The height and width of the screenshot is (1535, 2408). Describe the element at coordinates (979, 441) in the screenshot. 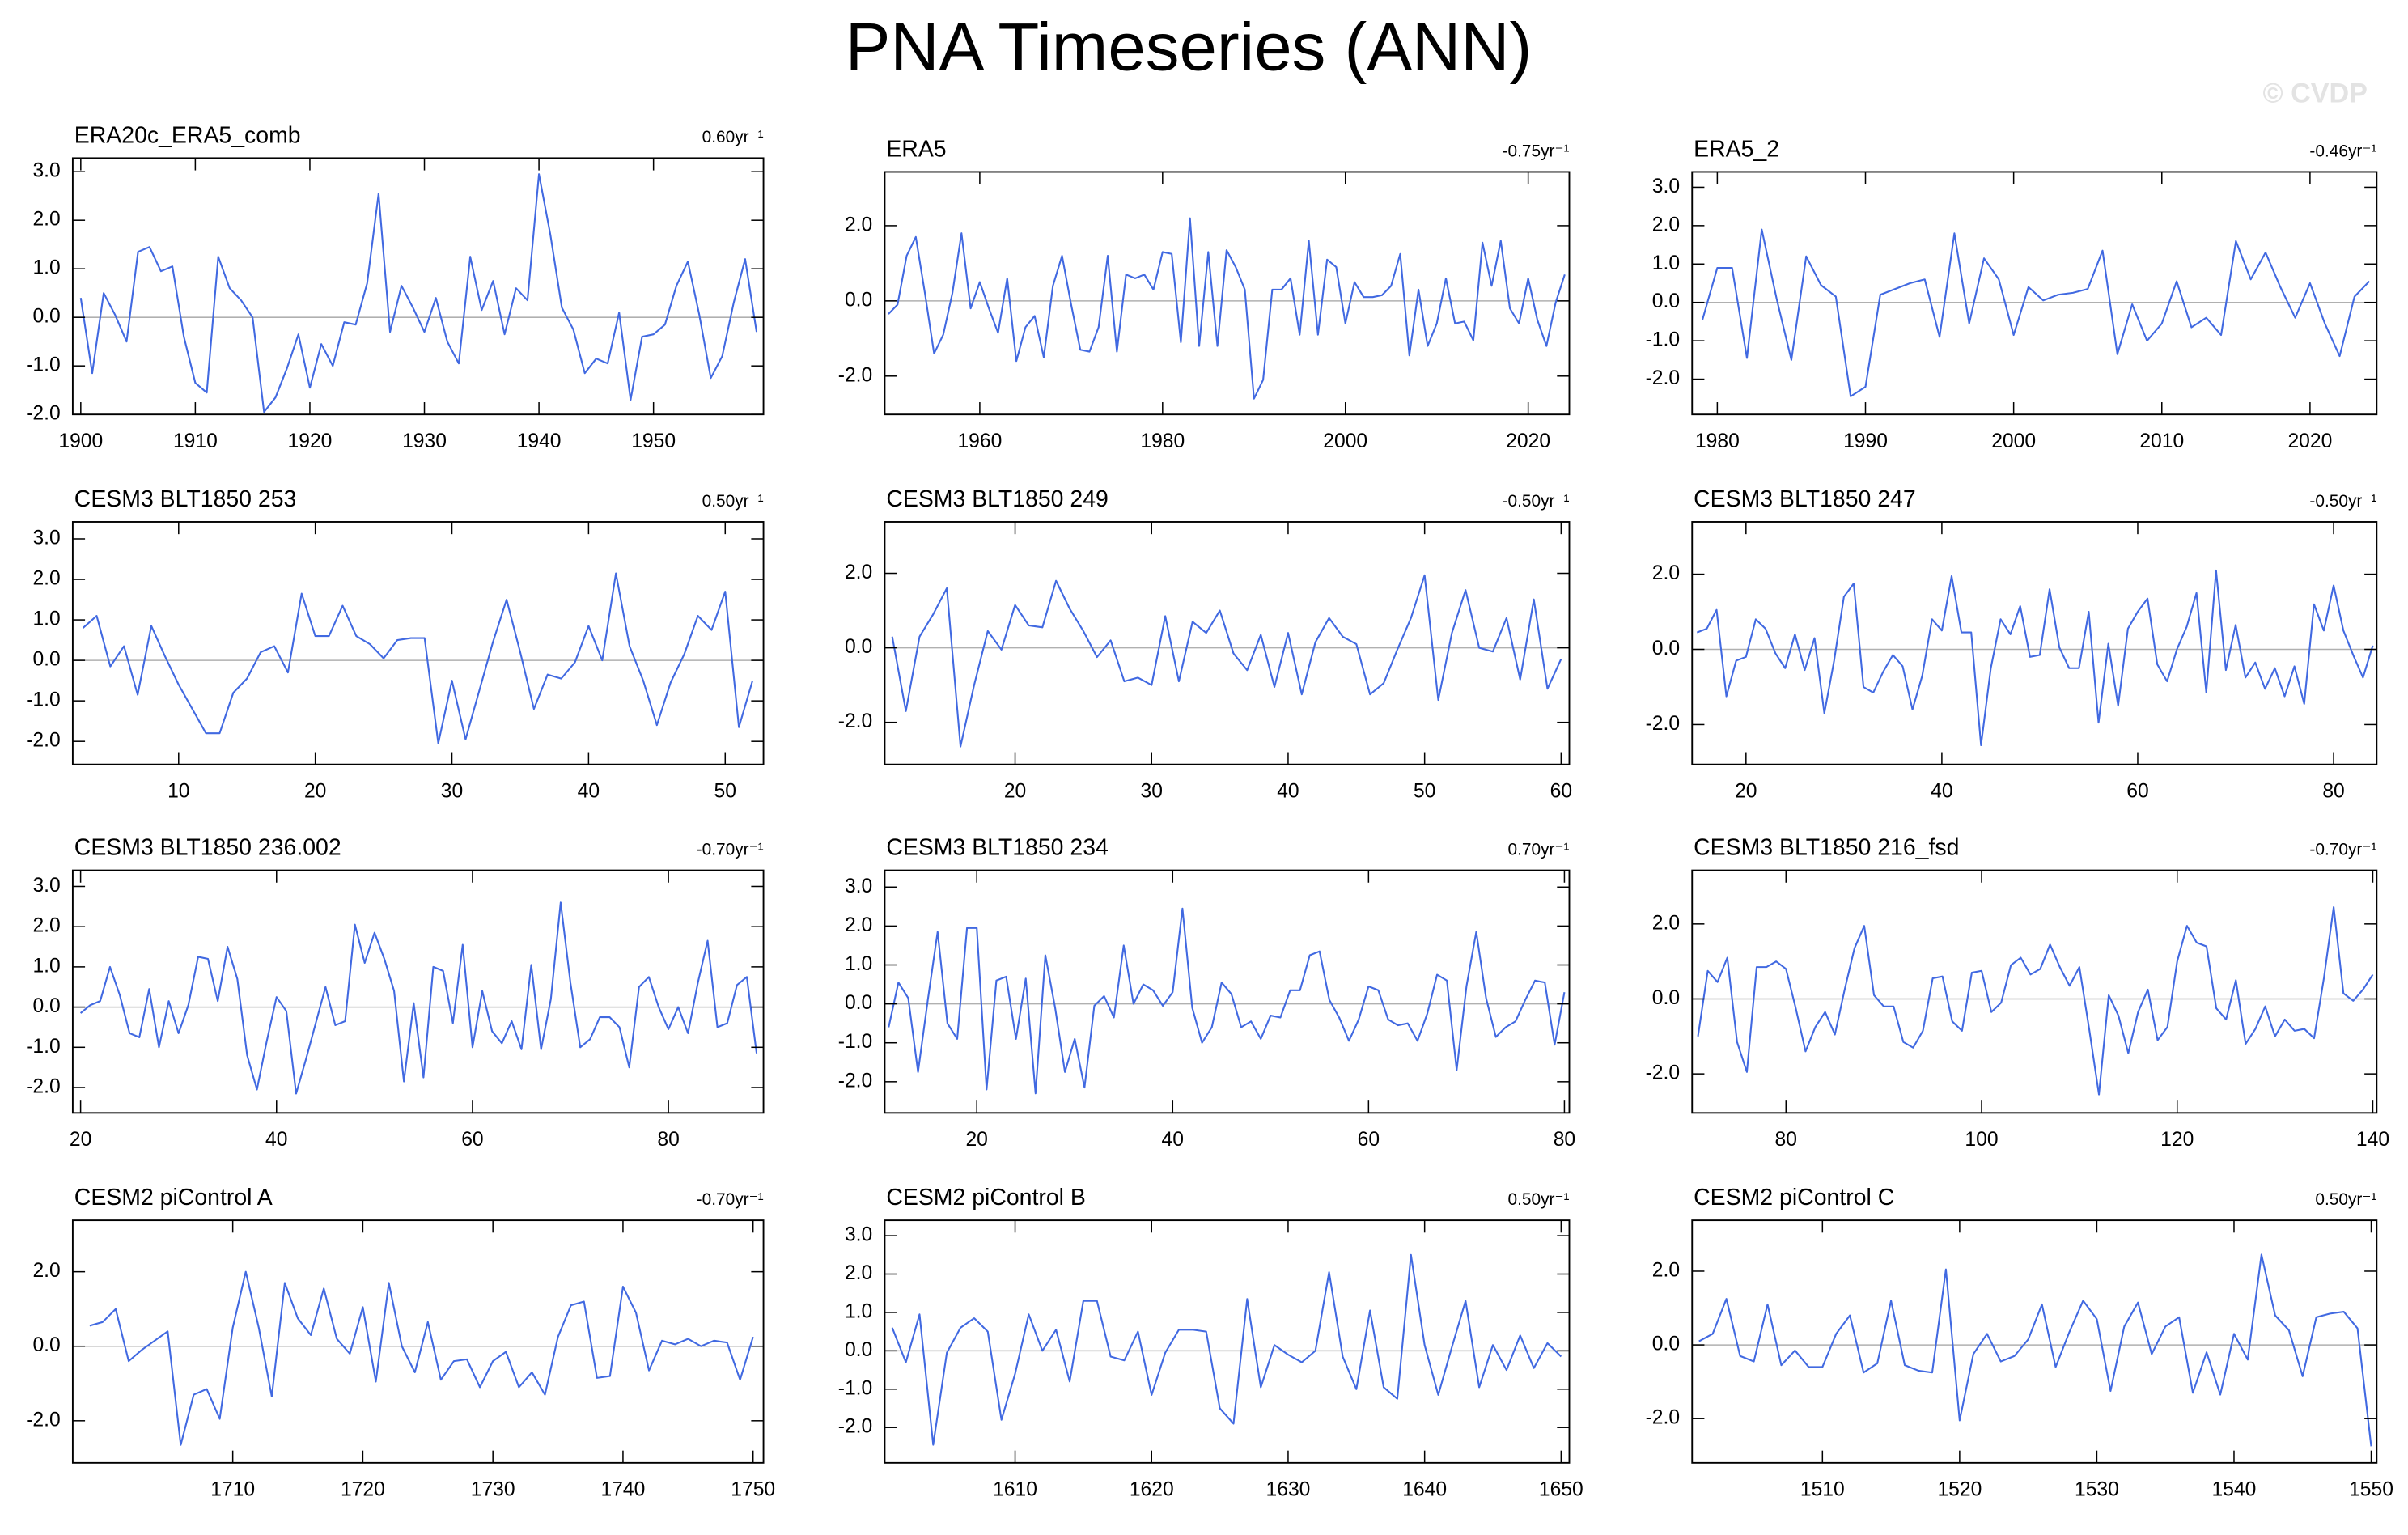

I see `x-tick-label: 1960` at that location.